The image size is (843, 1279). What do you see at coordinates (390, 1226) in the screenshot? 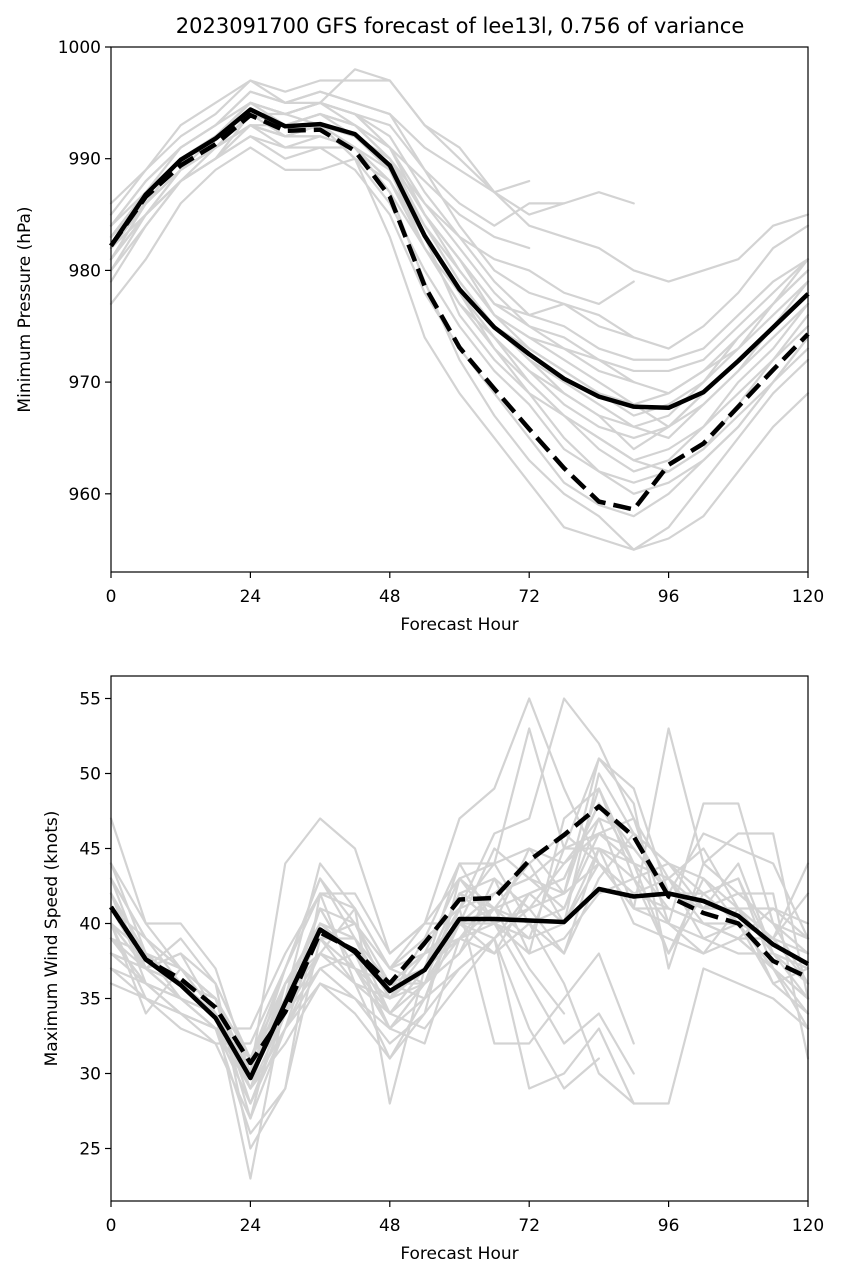
I see `wind-x-tick-label: 48` at bounding box center [390, 1226].